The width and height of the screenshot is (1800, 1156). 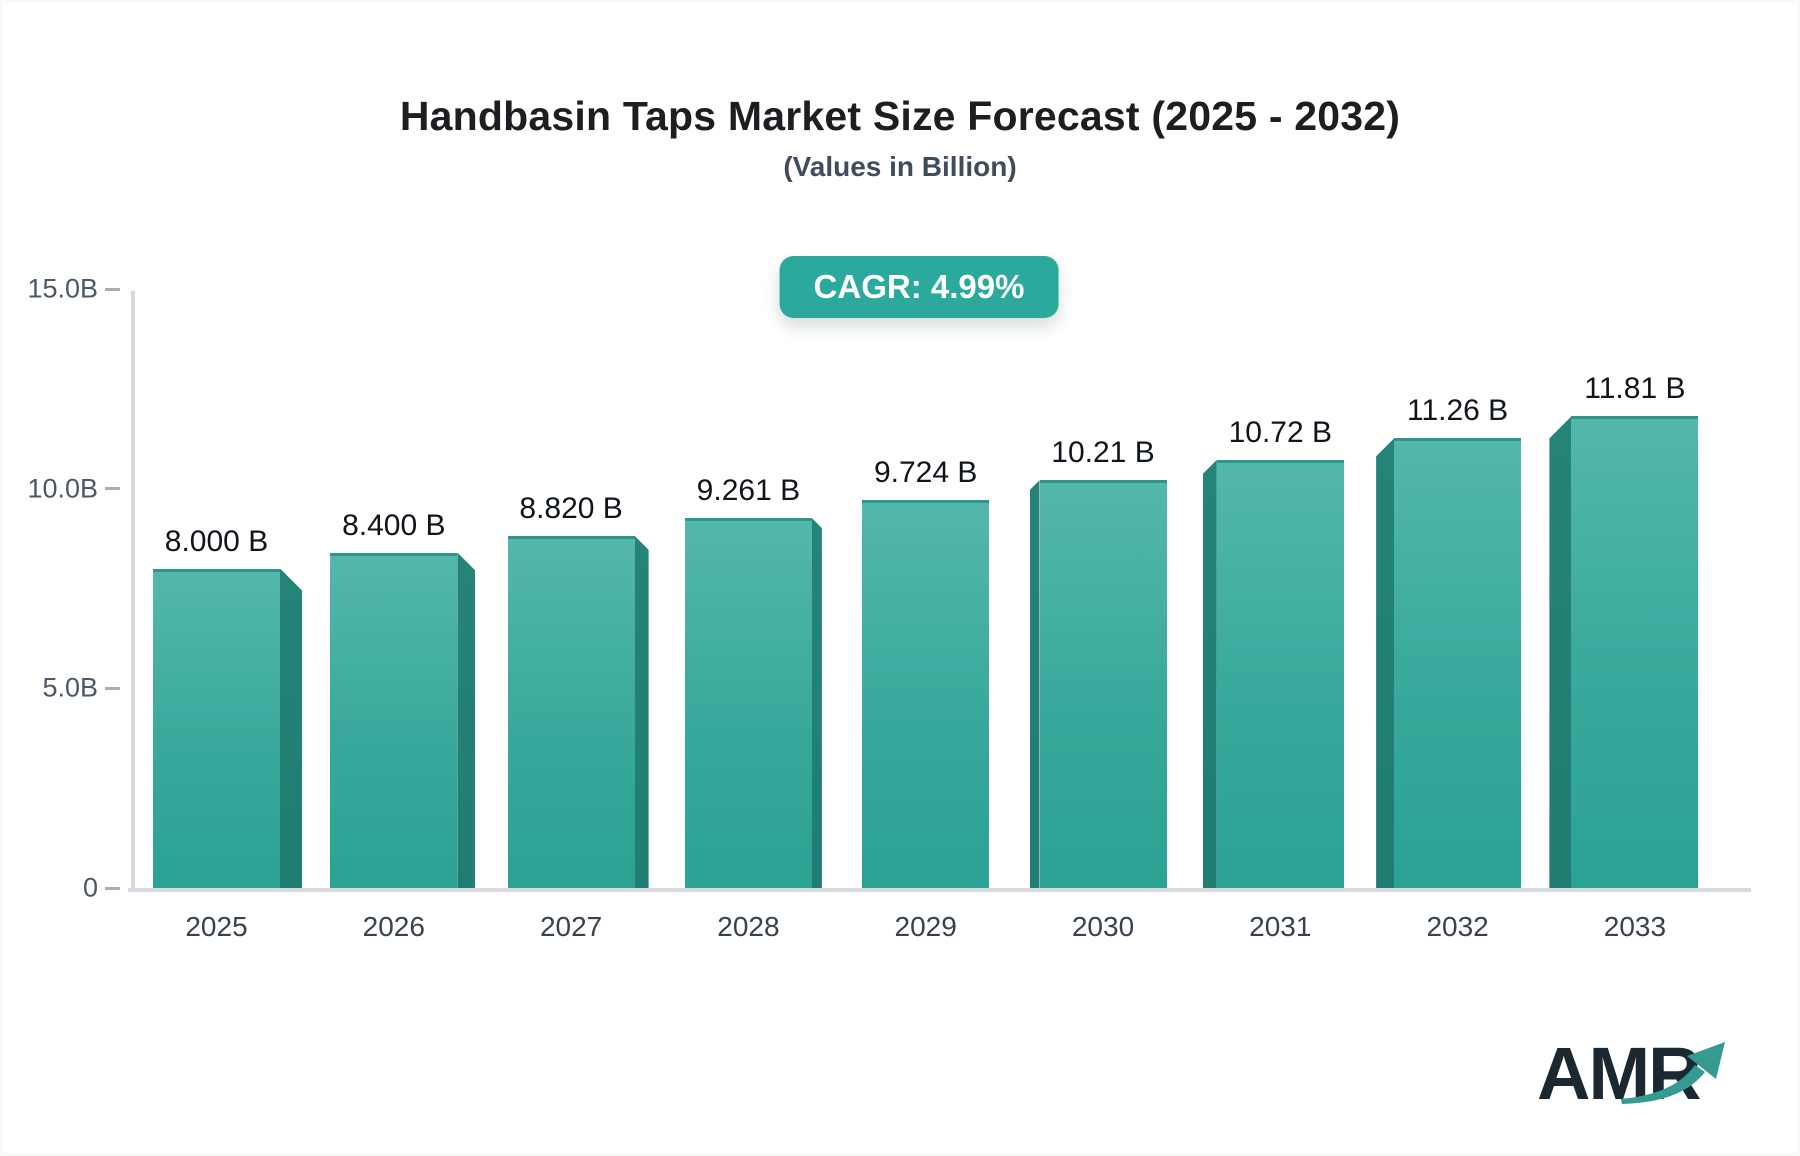 I want to click on y-axis-tick-label: 5.0B, so click(x=70, y=687).